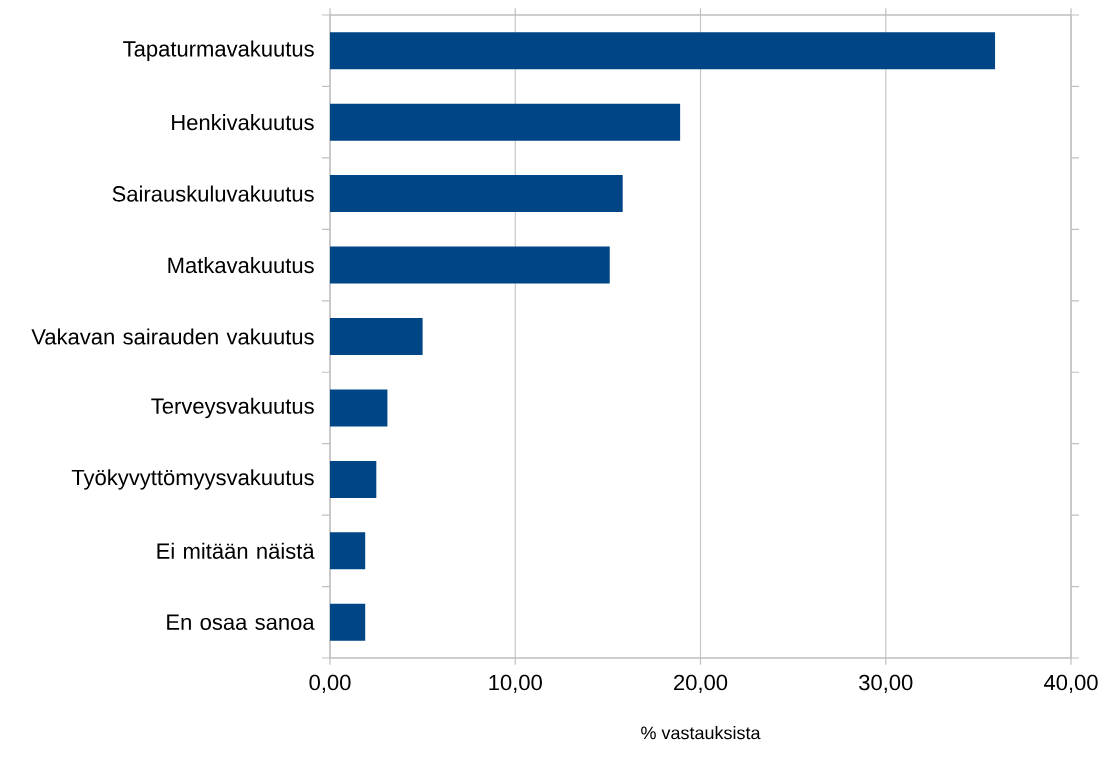 This screenshot has height=761, width=1120. Describe the element at coordinates (241, 265) in the screenshot. I see `y-tick-label: Matkavakuutus` at that location.